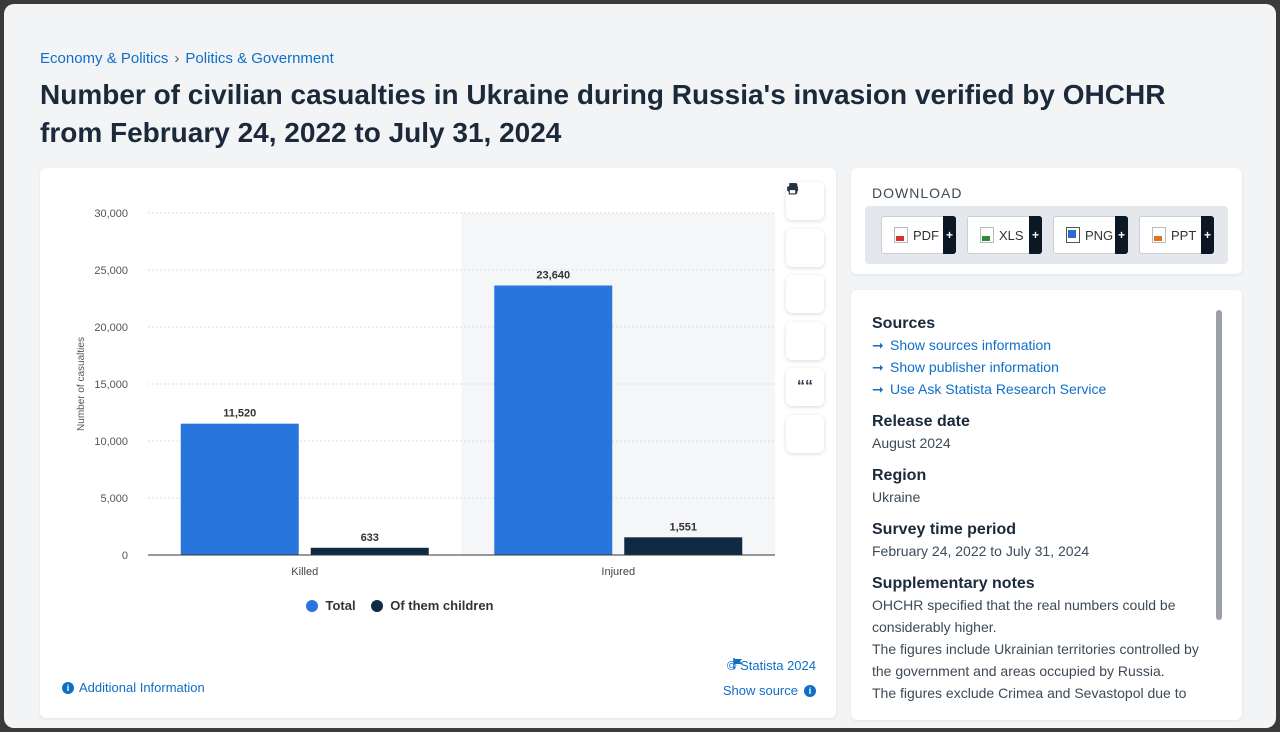  I want to click on print-icon, so click(792, 189).